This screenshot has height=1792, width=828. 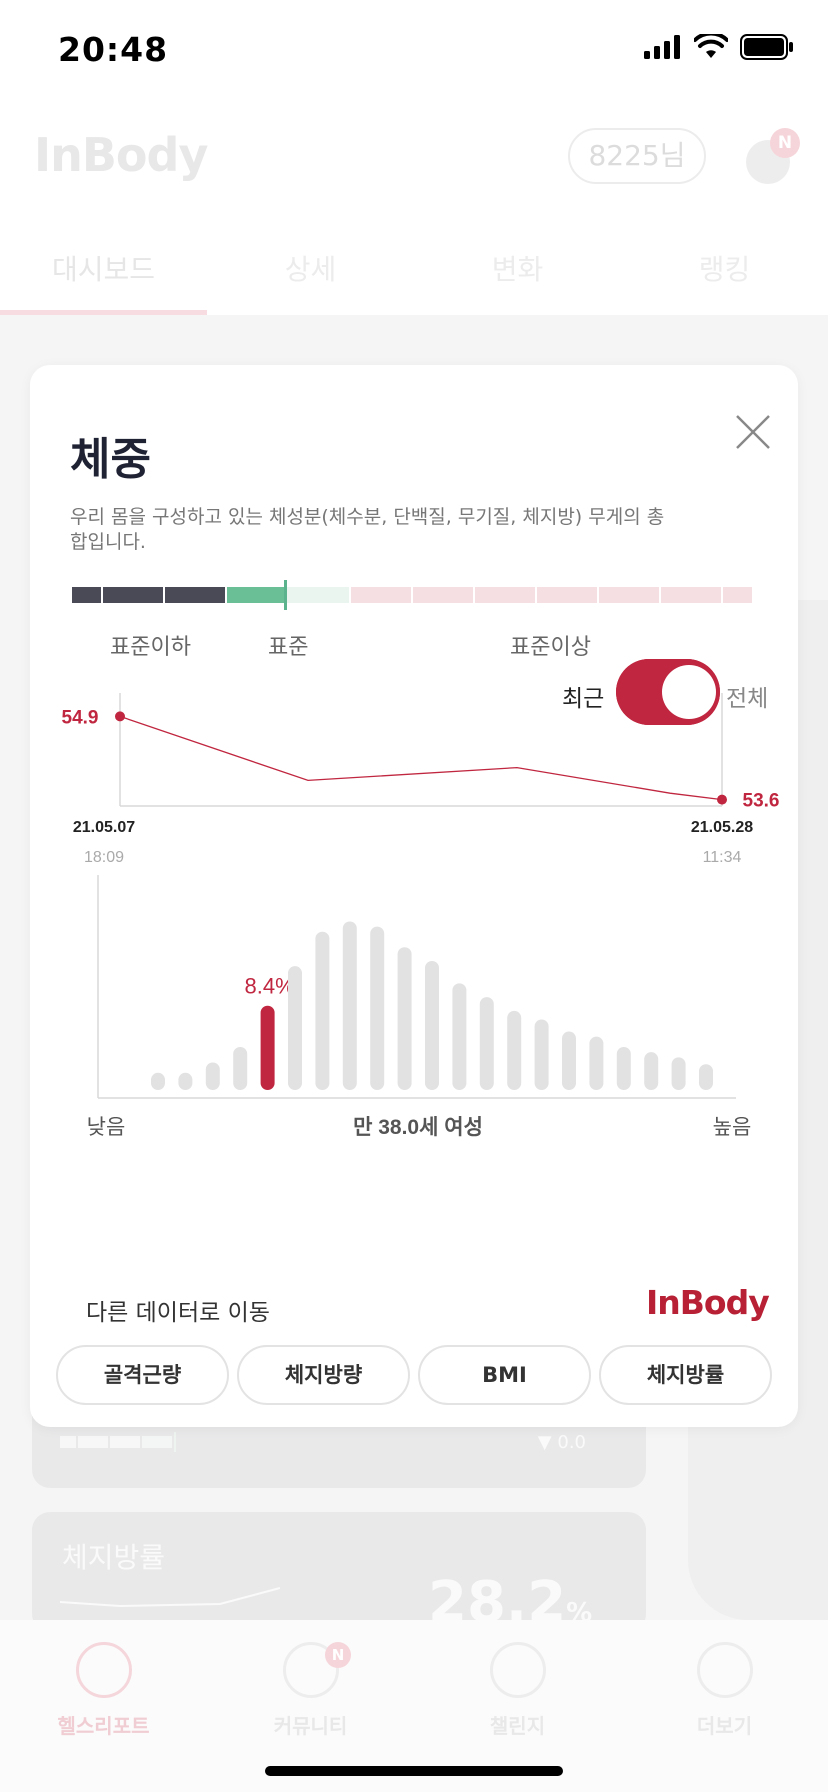 I want to click on tab-change: 변화, so click(x=517, y=269).